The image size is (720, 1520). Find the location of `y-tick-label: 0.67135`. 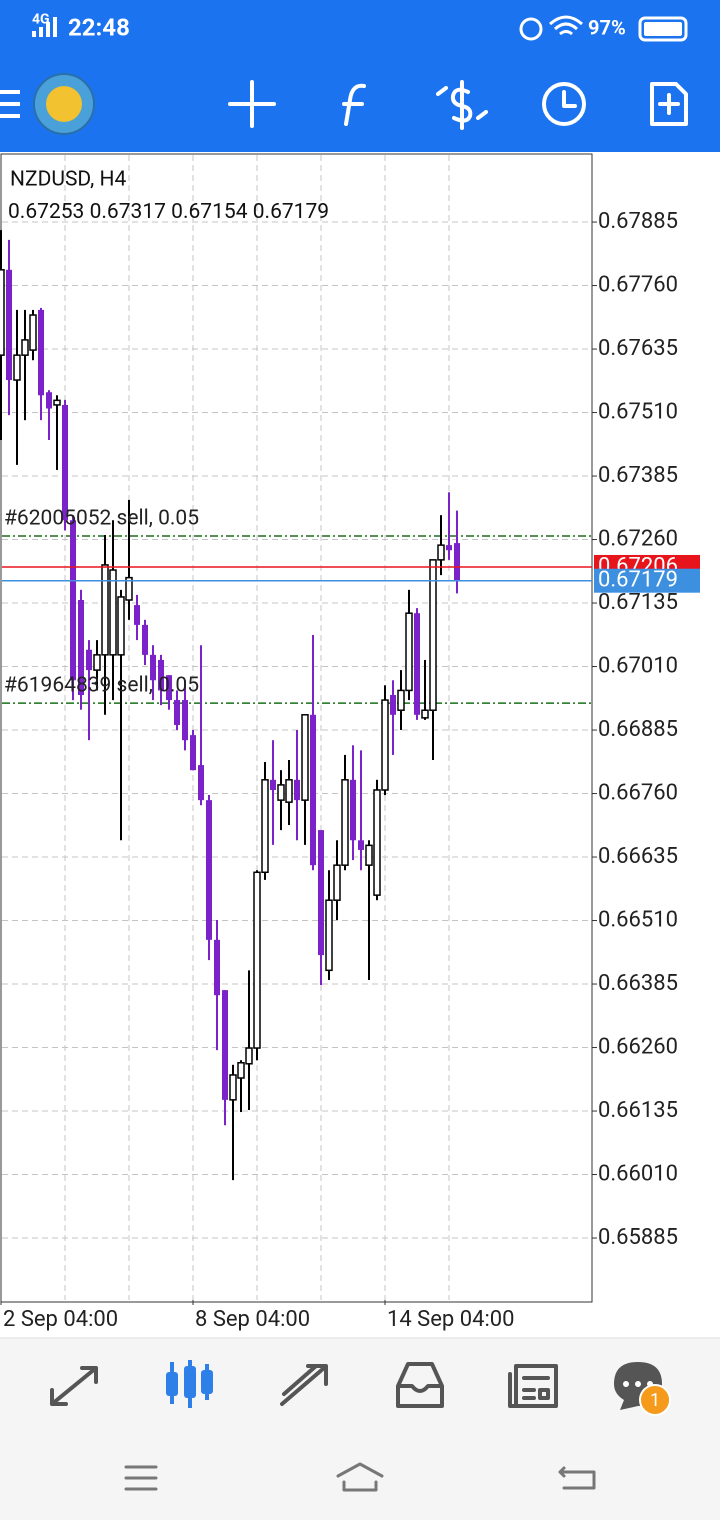

y-tick-label: 0.67135 is located at coordinates (638, 602).